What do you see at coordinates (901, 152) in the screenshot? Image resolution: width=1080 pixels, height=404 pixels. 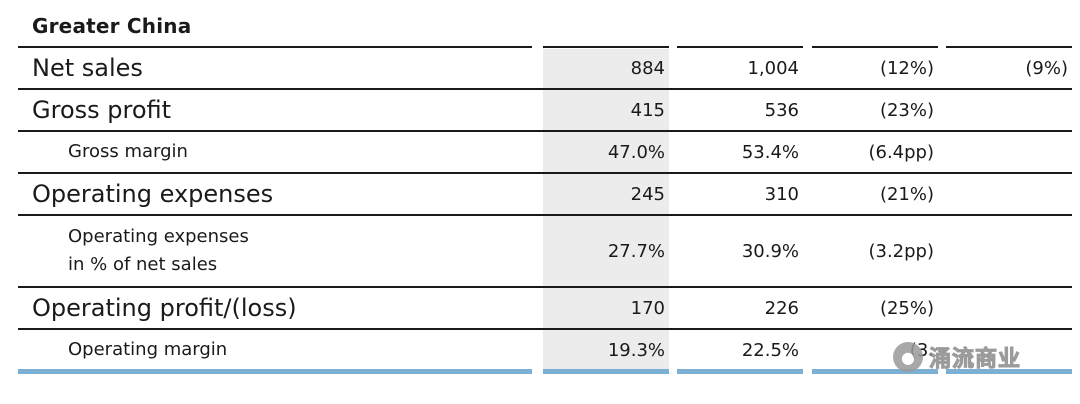 I see `cell-value: (6.4pp)` at bounding box center [901, 152].